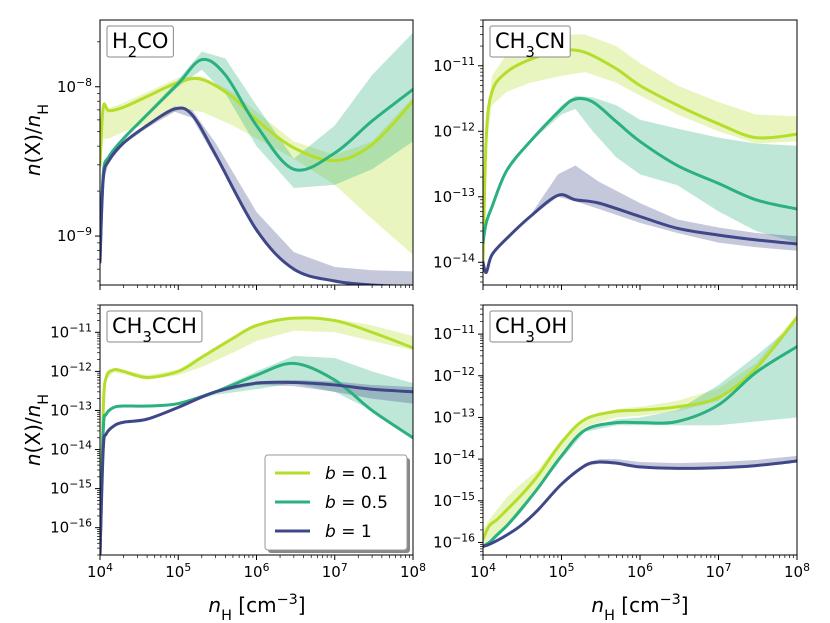 The image size is (830, 623). I want to click on panel-title: CH3CCH, so click(154, 330).